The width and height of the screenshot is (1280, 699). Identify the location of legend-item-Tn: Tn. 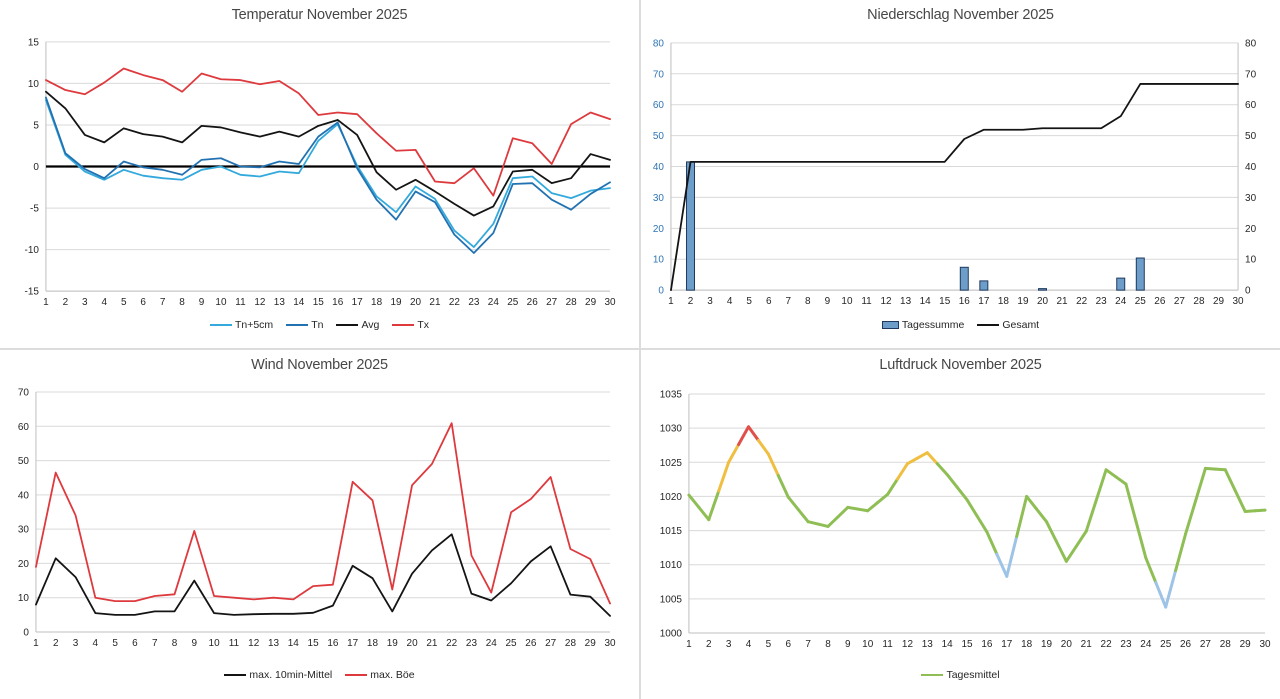
(304, 325).